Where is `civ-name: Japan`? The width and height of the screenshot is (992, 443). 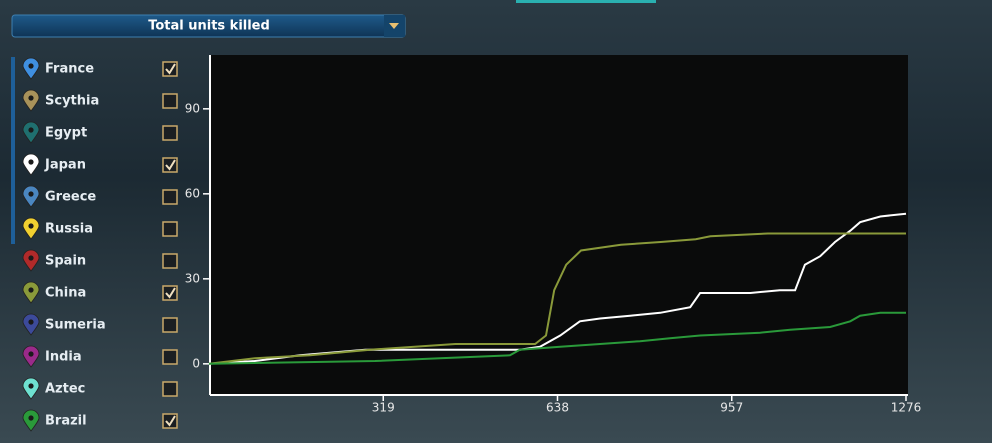 civ-name: Japan is located at coordinates (65, 165).